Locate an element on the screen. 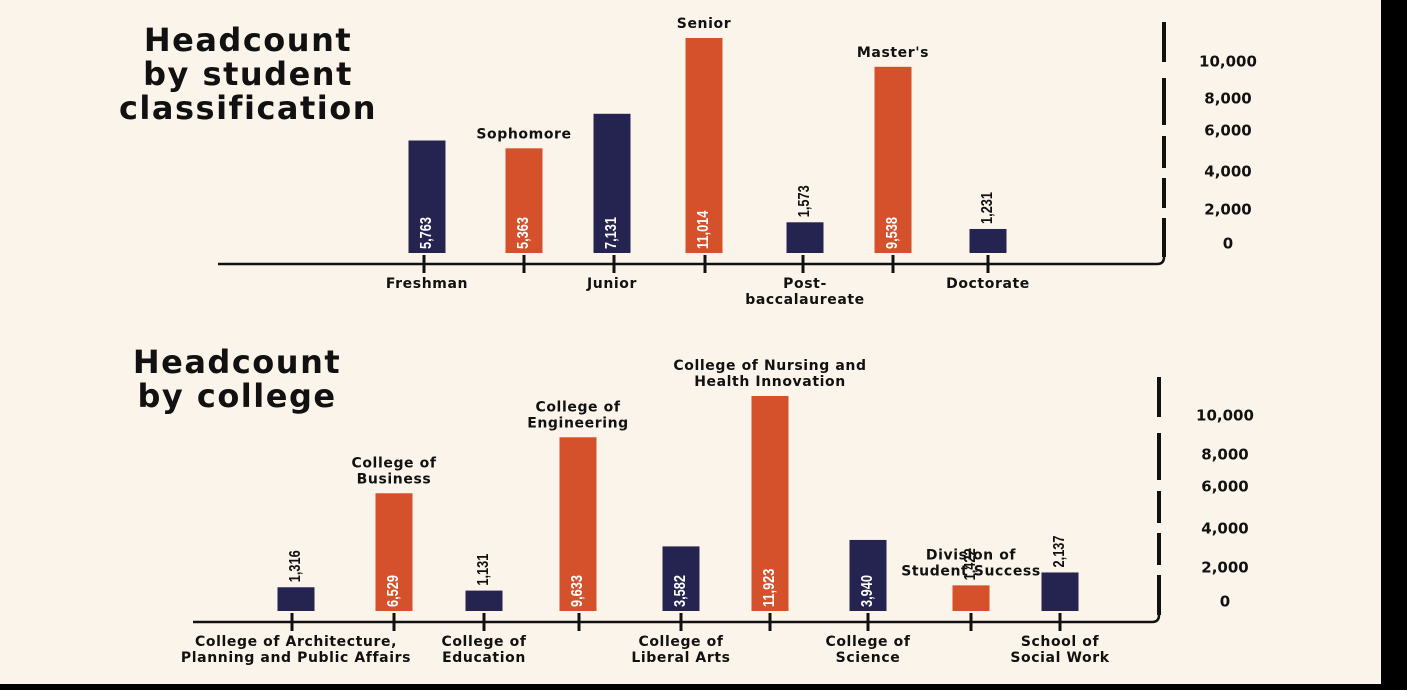 The height and width of the screenshot is (690, 1407). classification-category-label: Freshman is located at coordinates (427, 284).